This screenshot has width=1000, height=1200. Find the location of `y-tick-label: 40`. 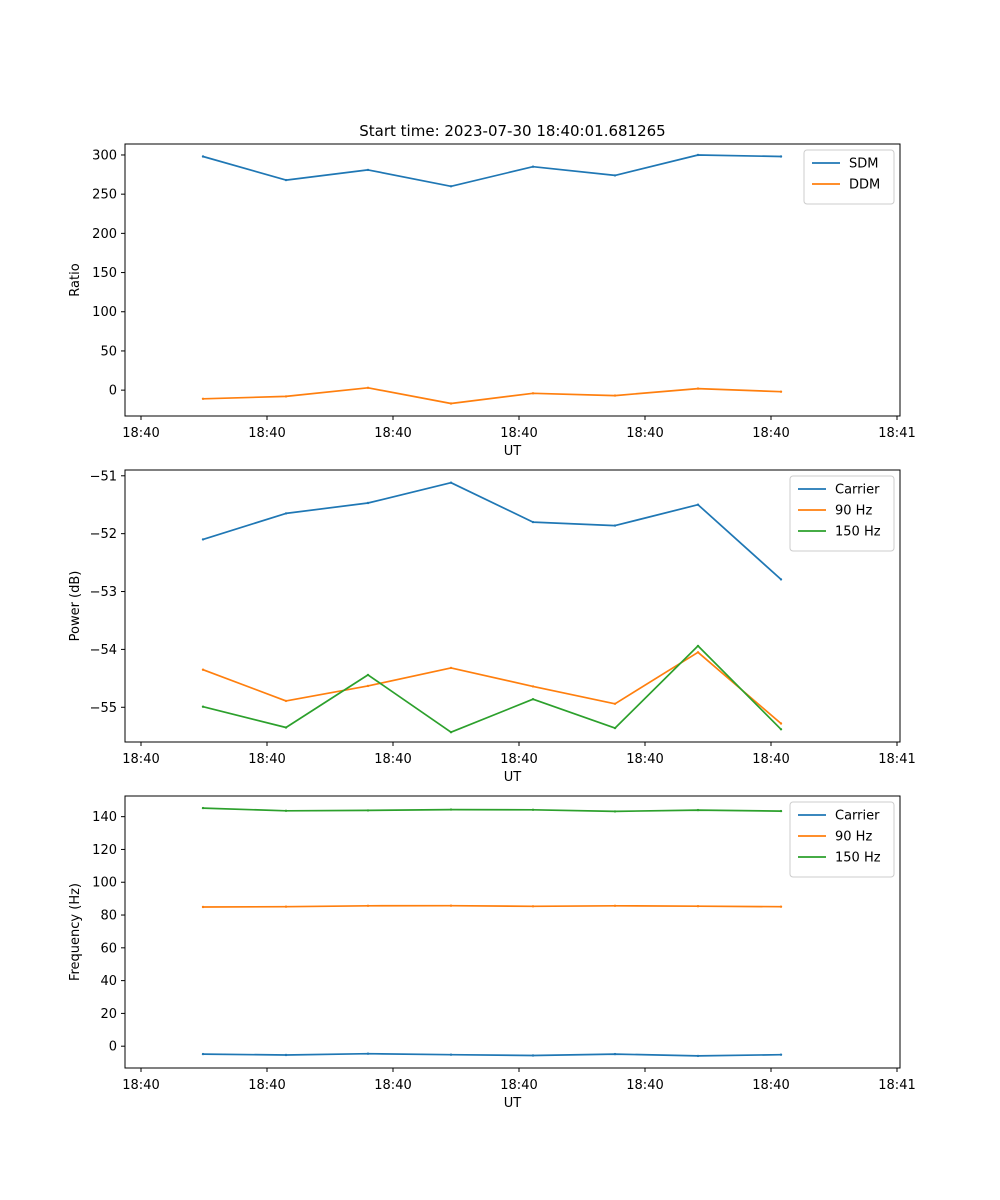

y-tick-label: 40 is located at coordinates (108, 981).